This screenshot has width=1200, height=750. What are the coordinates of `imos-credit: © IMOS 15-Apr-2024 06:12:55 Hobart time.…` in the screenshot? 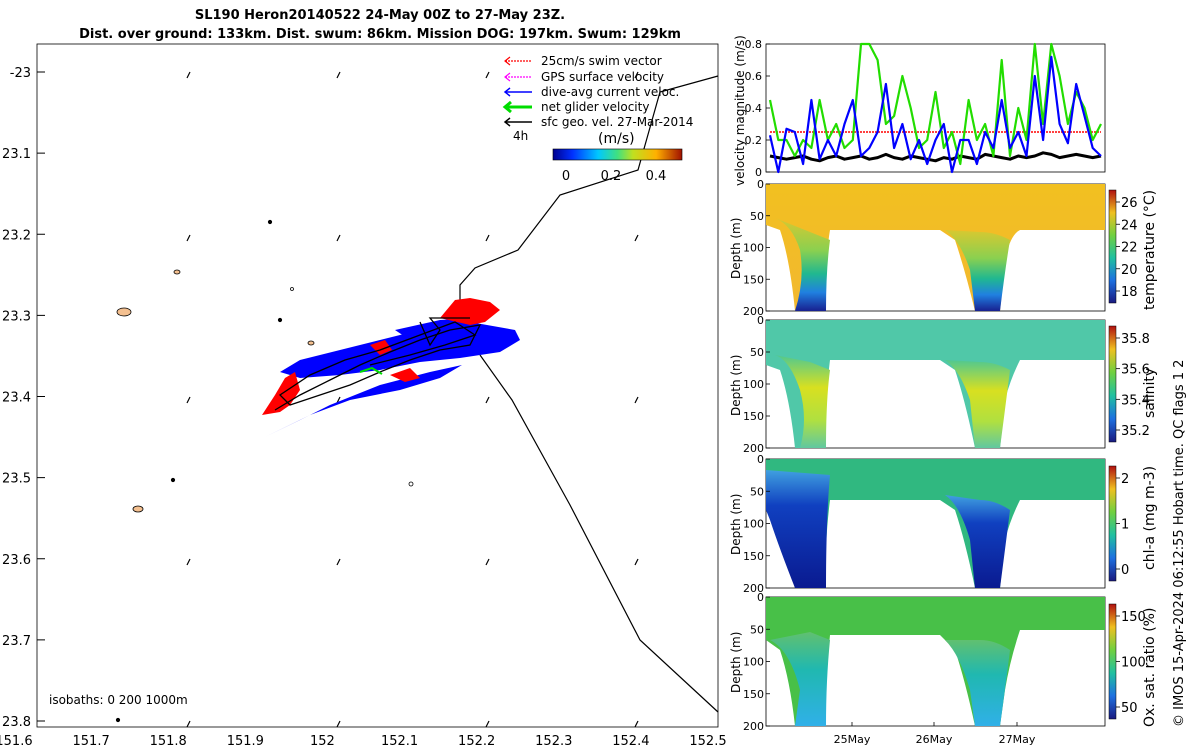 It's located at (1179, 543).